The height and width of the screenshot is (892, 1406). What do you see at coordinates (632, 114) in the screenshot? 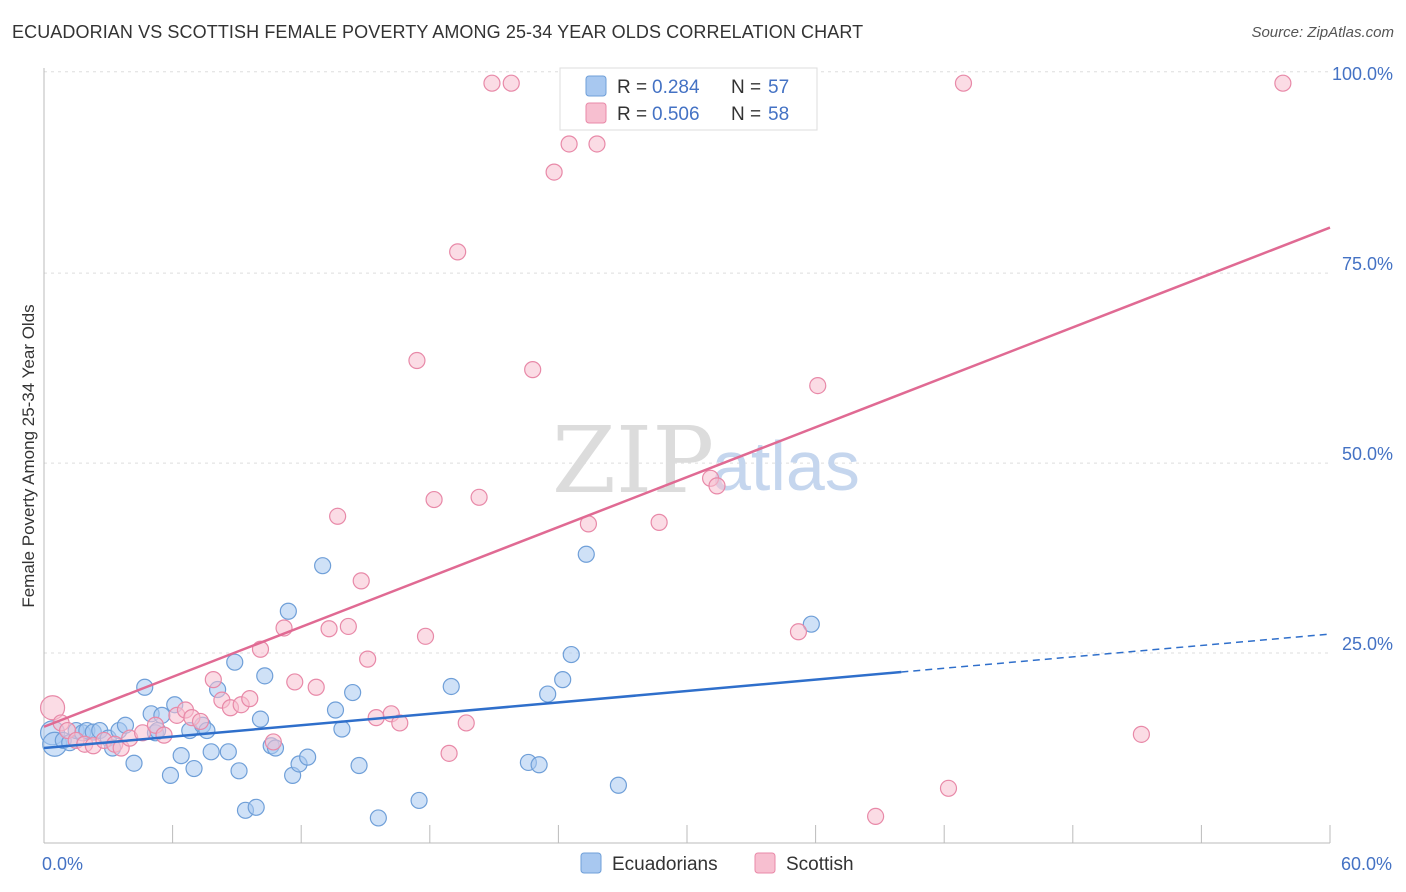
I see `legend-r-label-scottish: R =` at bounding box center [632, 114].